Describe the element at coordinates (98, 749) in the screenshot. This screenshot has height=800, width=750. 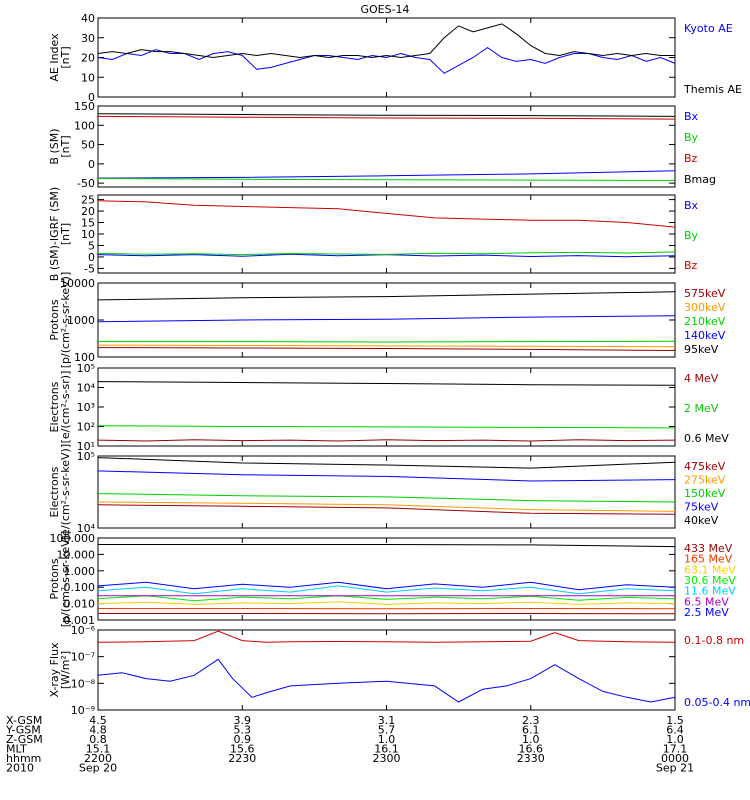
I see `axis-row-value: 15.1` at that location.